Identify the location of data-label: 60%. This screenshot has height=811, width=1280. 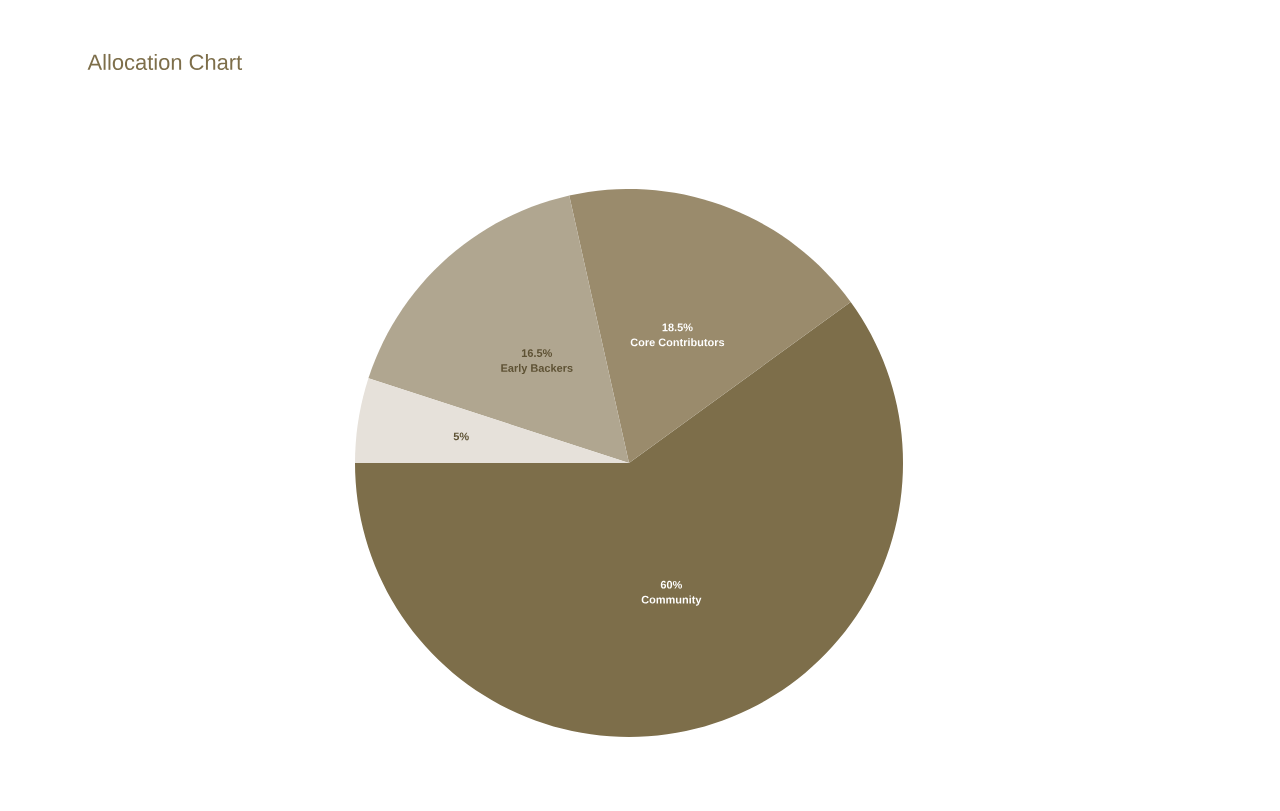
(671, 584).